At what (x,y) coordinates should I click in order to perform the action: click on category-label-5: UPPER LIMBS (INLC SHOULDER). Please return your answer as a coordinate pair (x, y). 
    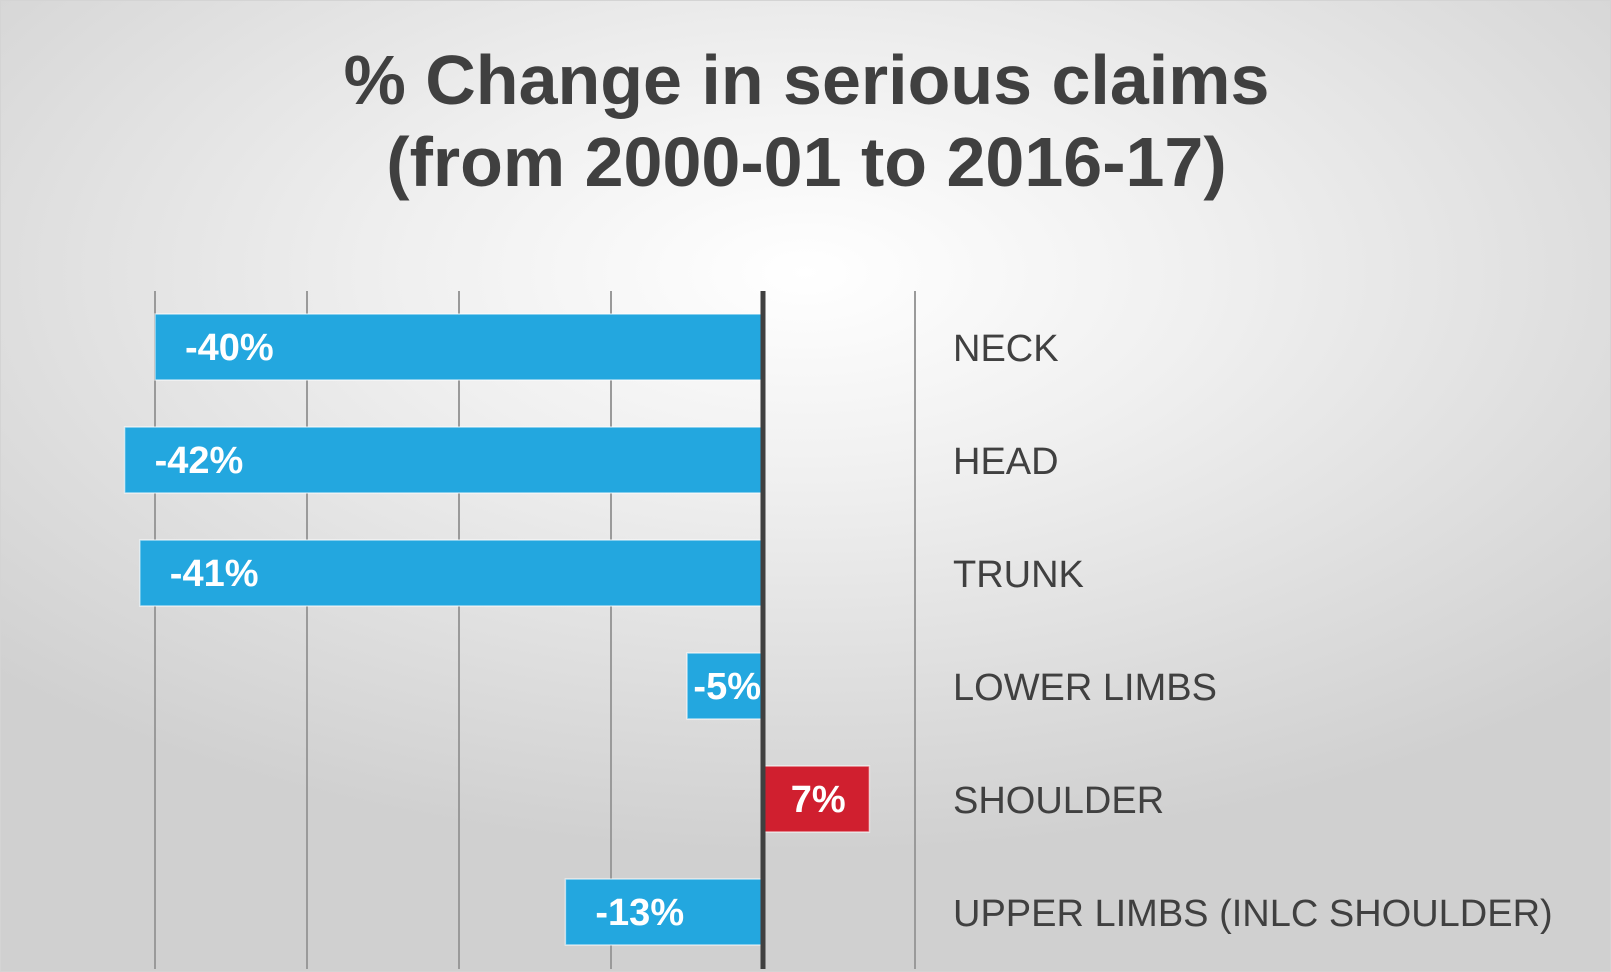
    Looking at the image, I should click on (1253, 914).